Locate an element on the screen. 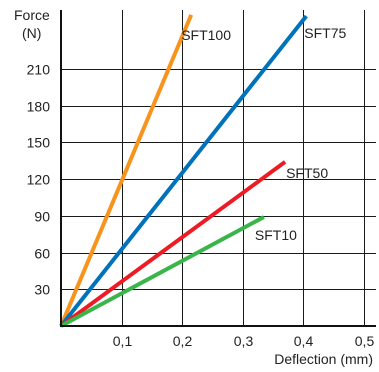 The width and height of the screenshot is (379, 372). x-tick-label: 0,3 is located at coordinates (244, 341).